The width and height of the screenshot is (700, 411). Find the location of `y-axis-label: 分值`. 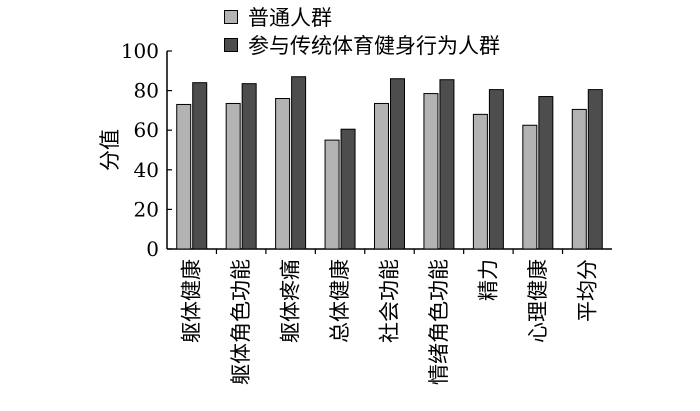

y-axis-label: 分值 is located at coordinates (110, 150).